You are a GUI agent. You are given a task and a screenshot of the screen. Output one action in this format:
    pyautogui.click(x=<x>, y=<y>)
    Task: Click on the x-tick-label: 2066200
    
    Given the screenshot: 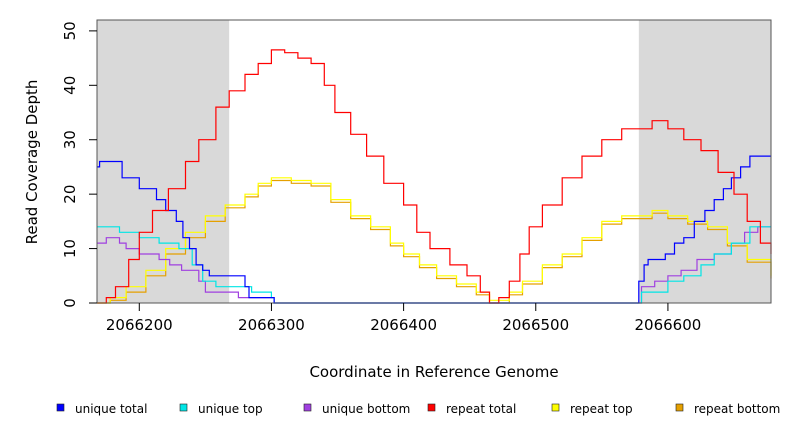 What is the action you would take?
    pyautogui.click(x=139, y=325)
    